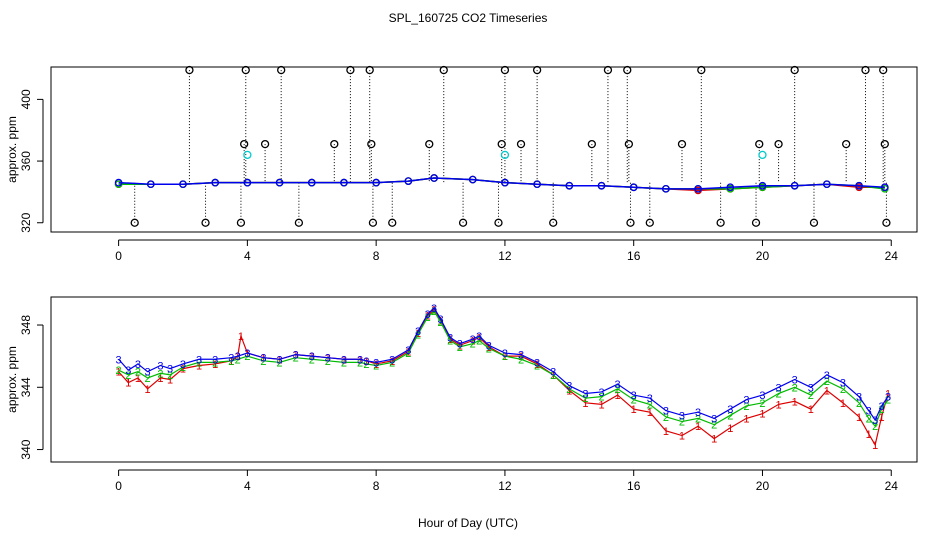  Describe the element at coordinates (247, 256) in the screenshot. I see `x-tick-label: 4` at that location.